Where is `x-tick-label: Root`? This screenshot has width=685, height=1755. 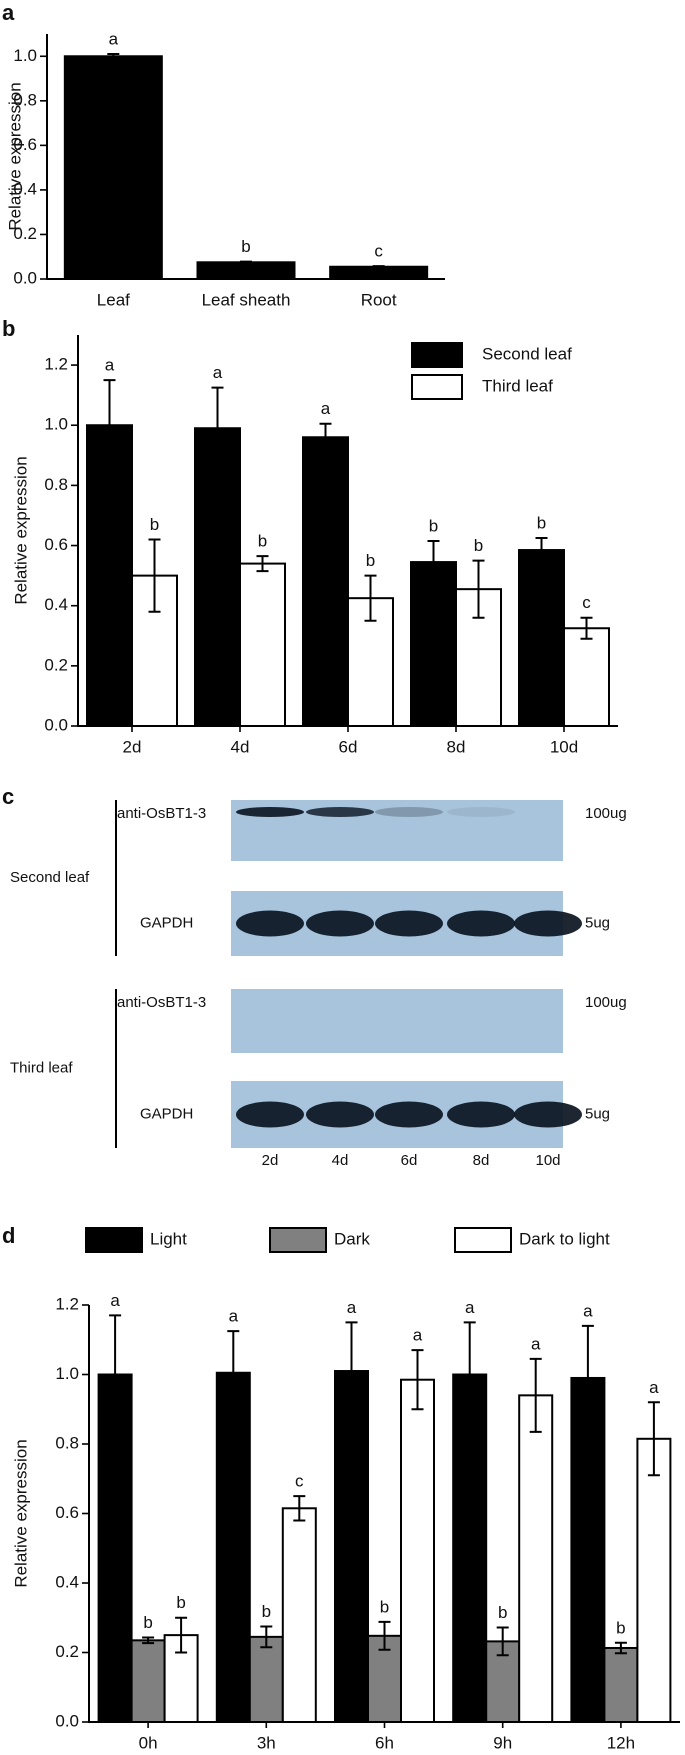
x-tick-label: Root is located at coordinates (379, 299).